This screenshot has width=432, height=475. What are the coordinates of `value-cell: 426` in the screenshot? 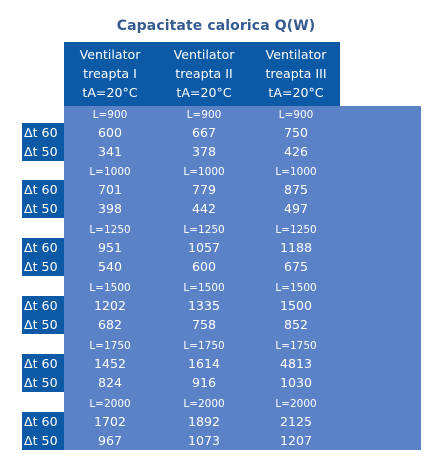 It's located at (296, 151).